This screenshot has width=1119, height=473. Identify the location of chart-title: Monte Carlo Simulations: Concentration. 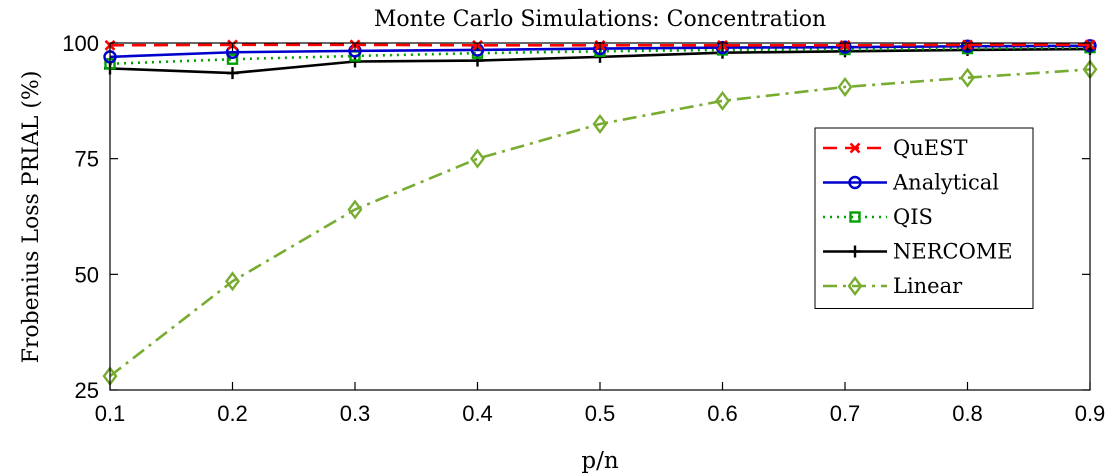
(600, 19).